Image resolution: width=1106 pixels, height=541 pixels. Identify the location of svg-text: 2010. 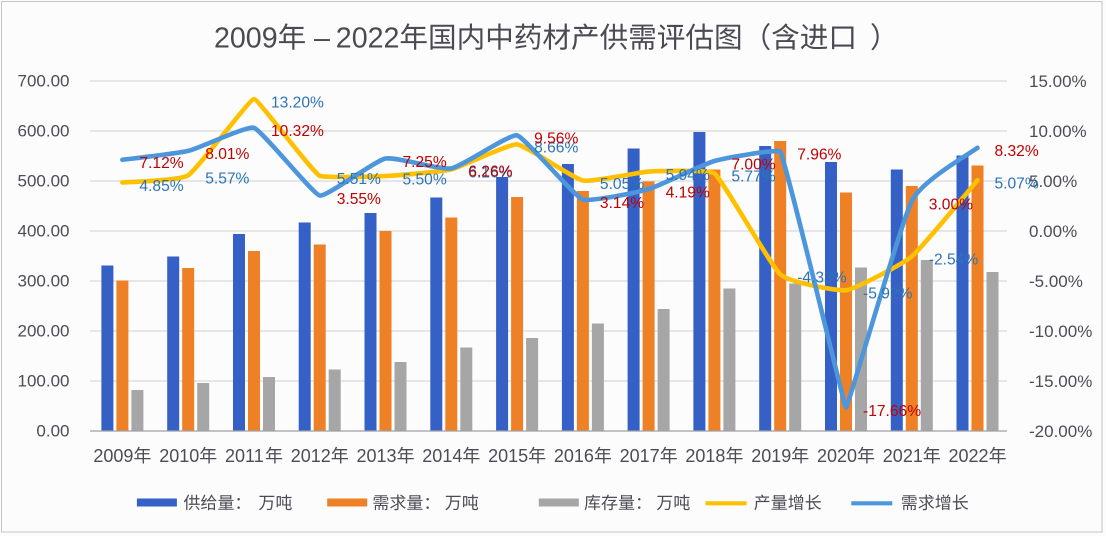
(179, 456).